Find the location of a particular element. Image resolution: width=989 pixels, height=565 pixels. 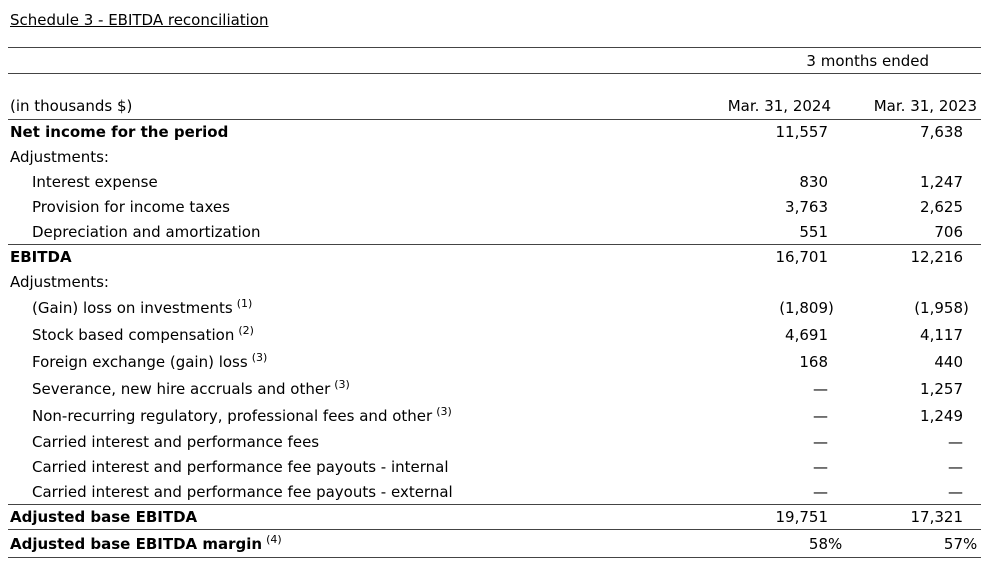

cell-value: 2,625 is located at coordinates (941, 207).